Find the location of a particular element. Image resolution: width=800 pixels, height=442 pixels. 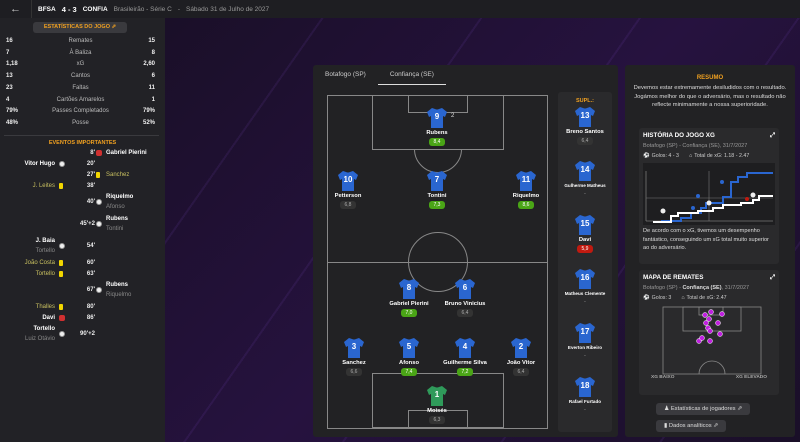

sub-player: 18 Rafael Furtado - is located at coordinates (585, 395).